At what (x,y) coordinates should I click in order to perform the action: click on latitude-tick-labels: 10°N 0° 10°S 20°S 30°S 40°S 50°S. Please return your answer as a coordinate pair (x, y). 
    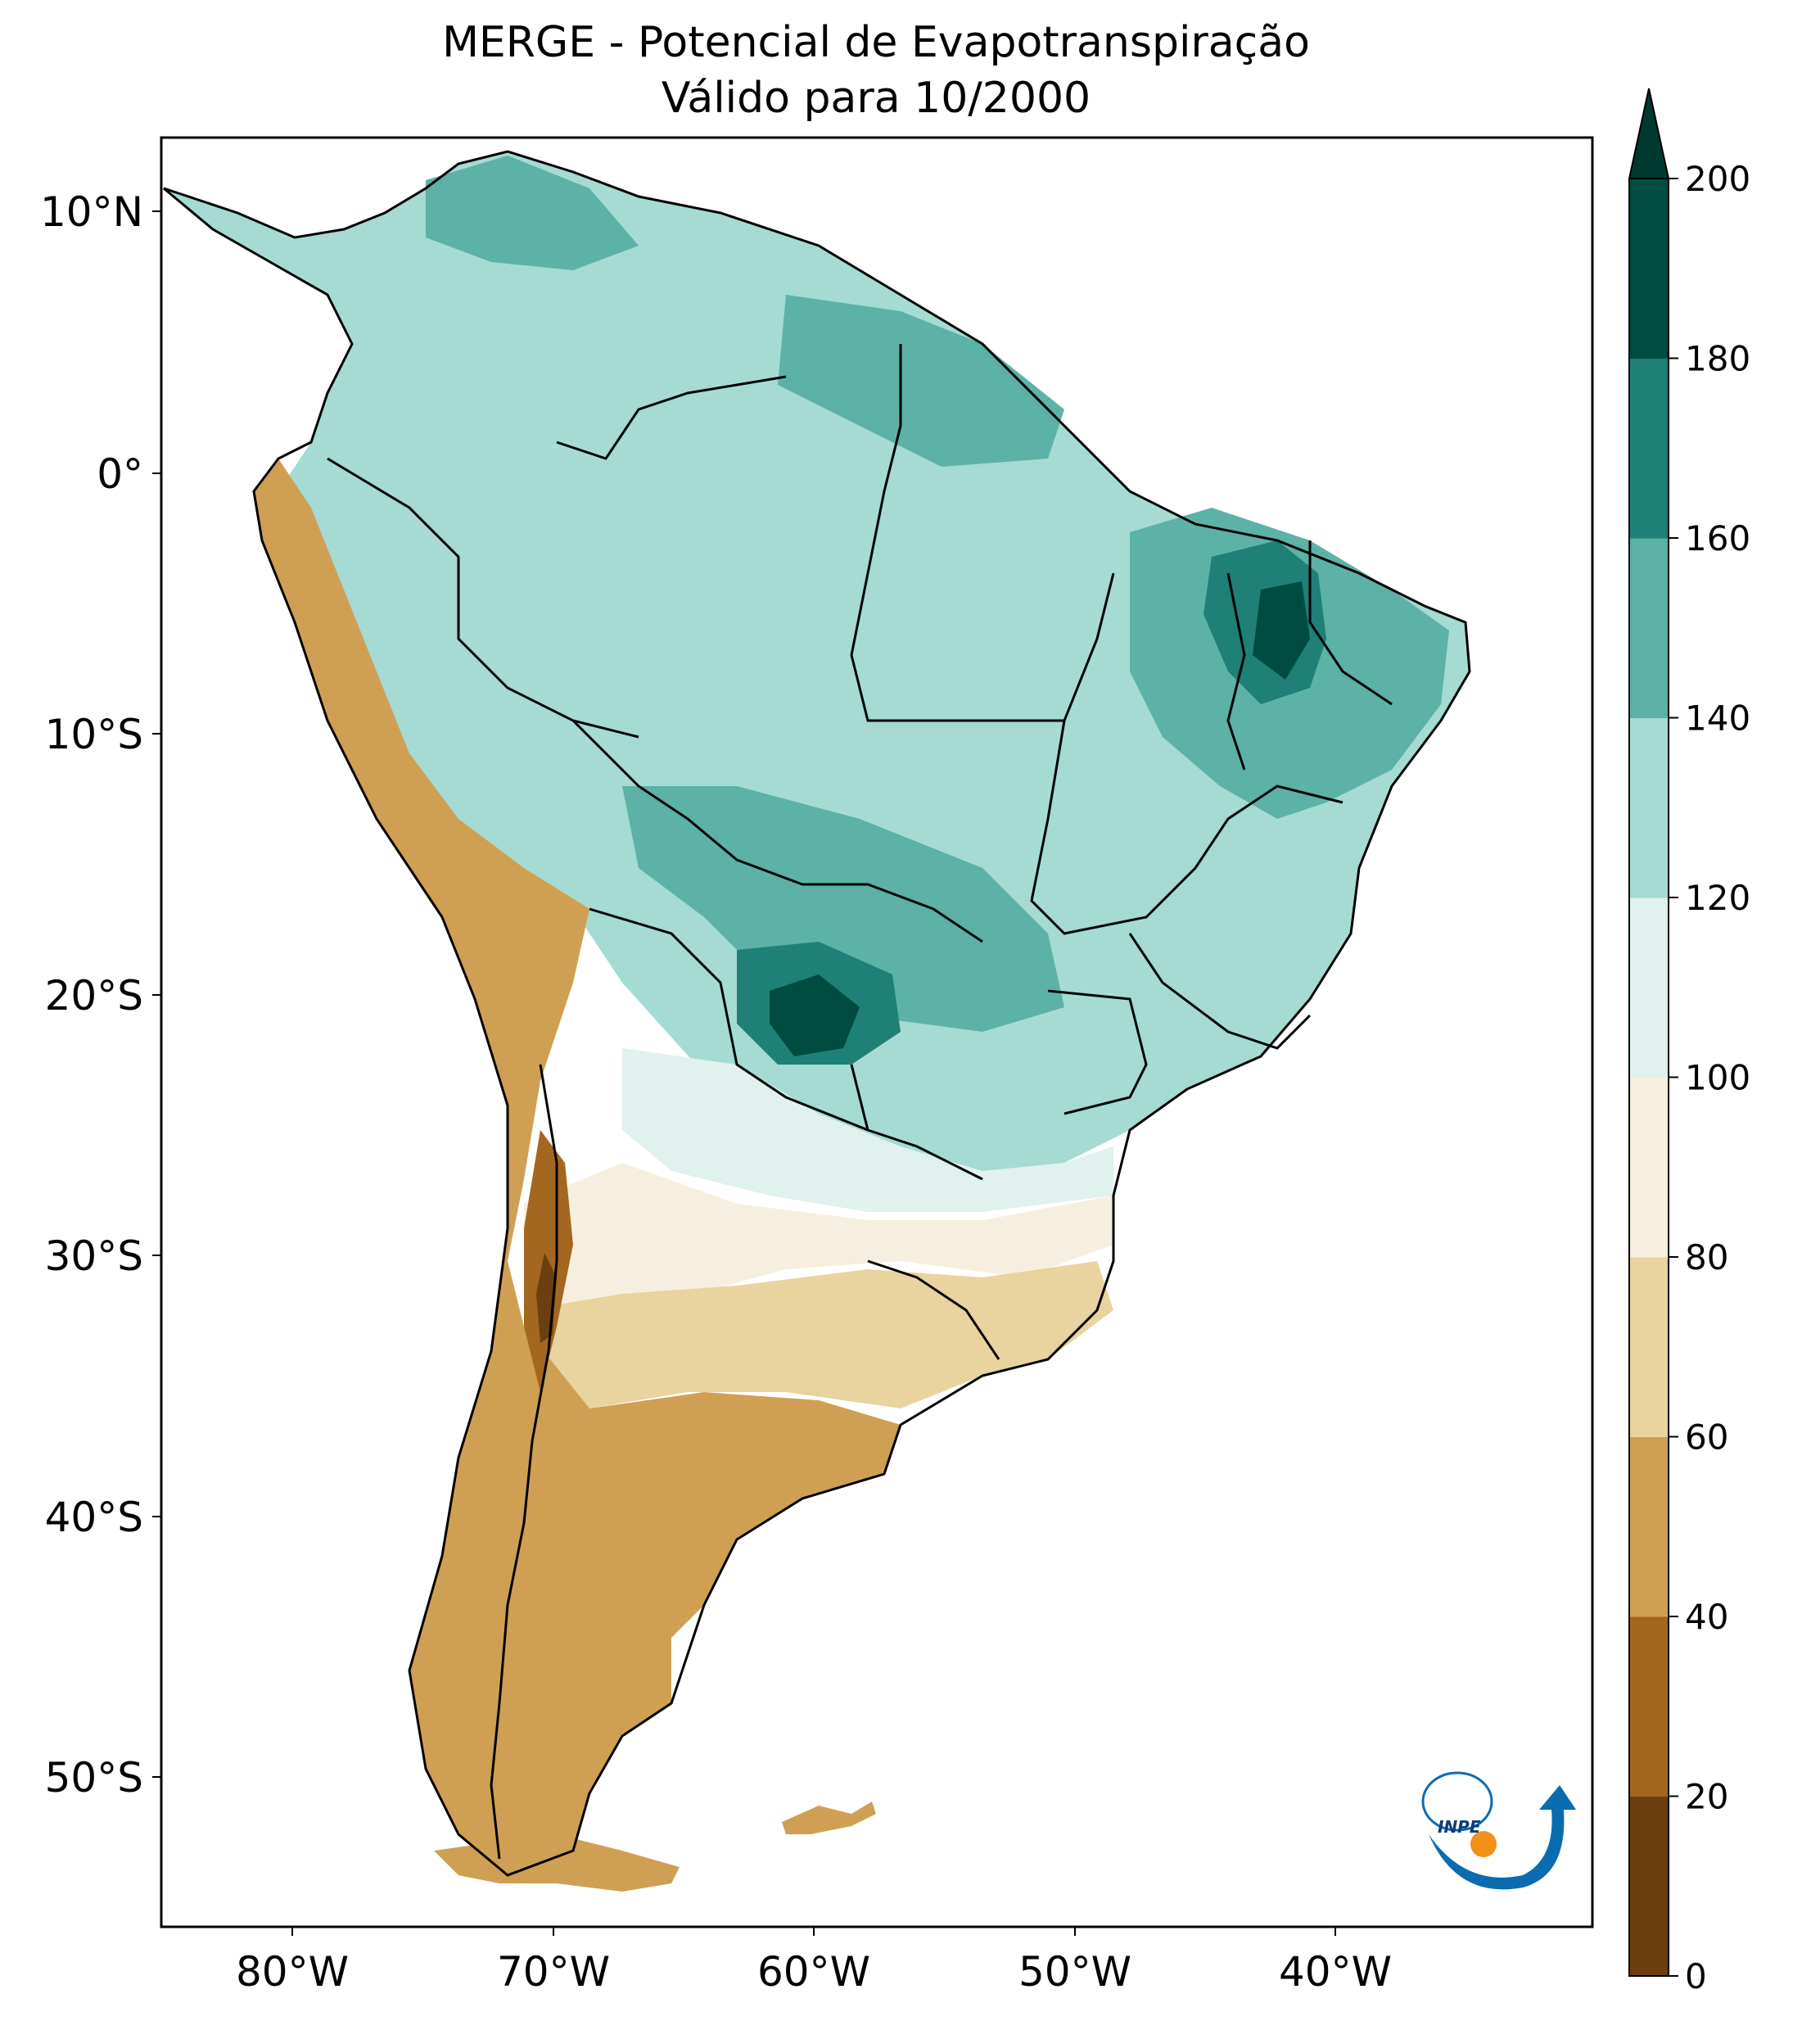
    Looking at the image, I should click on (100, 995).